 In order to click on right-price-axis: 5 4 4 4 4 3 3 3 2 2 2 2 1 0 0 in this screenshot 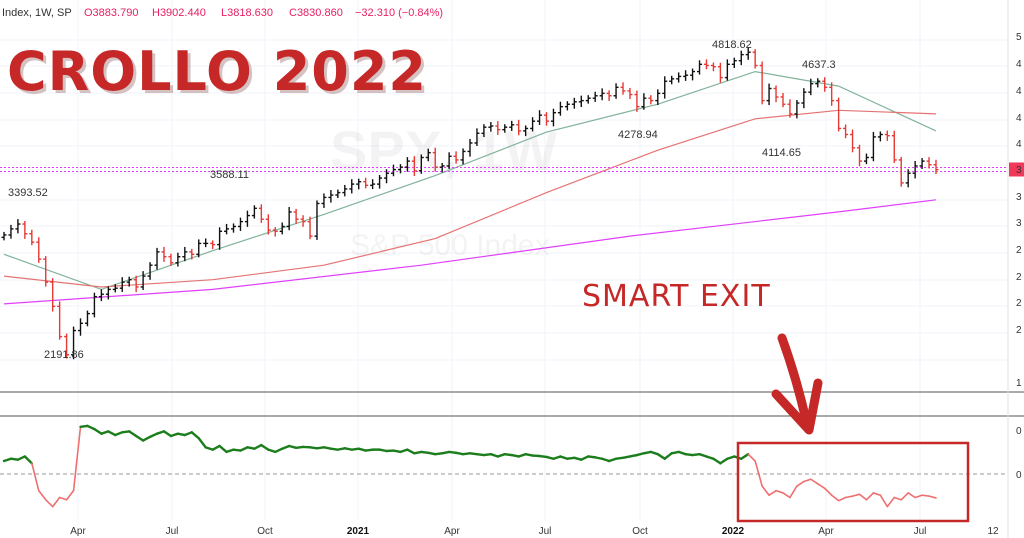, I will do `click(1019, 256)`.